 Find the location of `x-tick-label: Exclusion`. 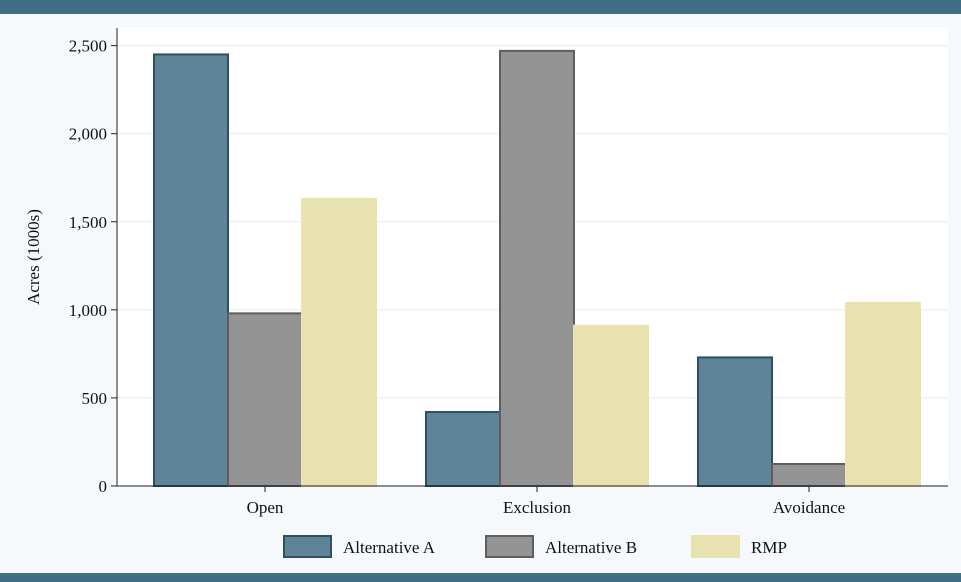

x-tick-label: Exclusion is located at coordinates (537, 507).